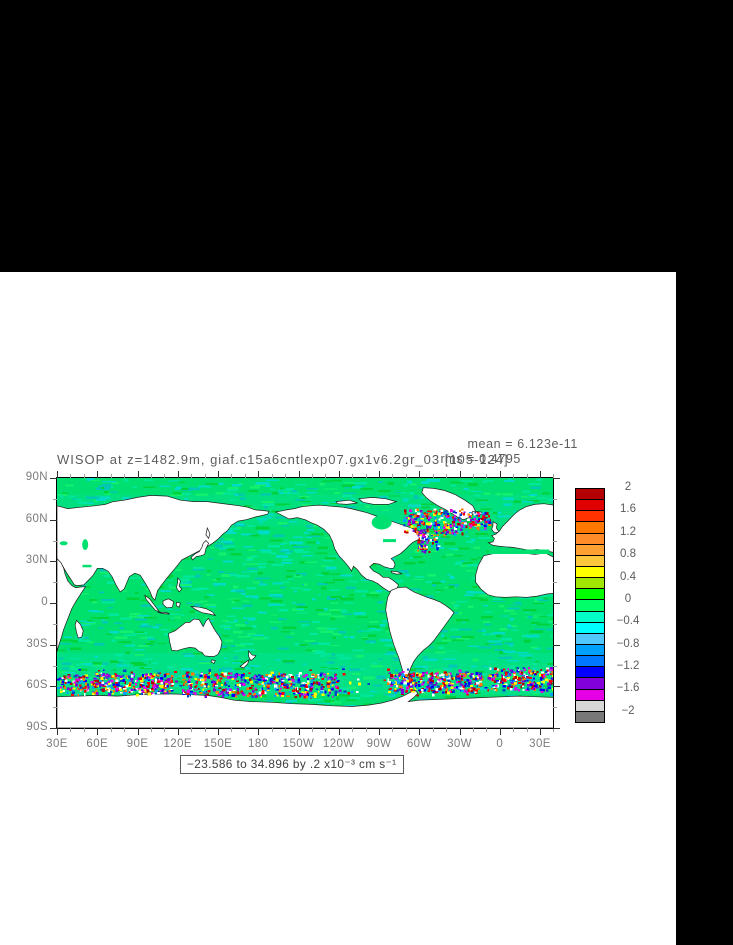 Image resolution: width=733 pixels, height=945 pixels. Describe the element at coordinates (36, 477) in the screenshot. I see `y-tick-label: 90N` at that location.